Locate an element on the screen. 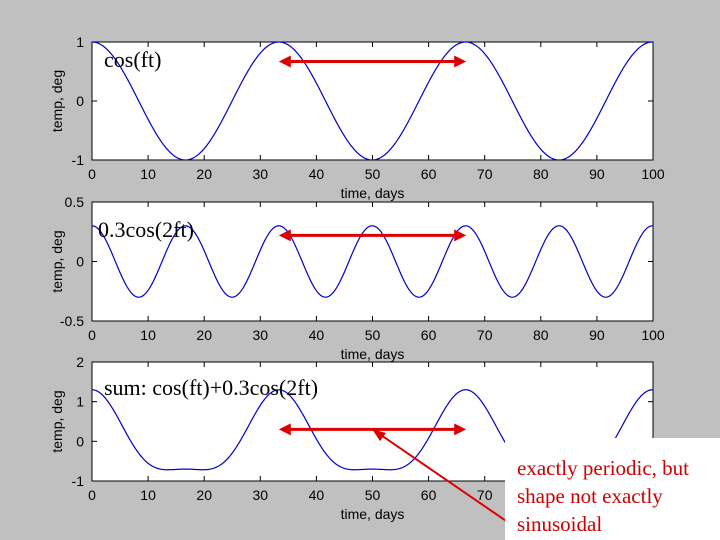  callout-line-2: shape not exactly is located at coordinates (590, 496).